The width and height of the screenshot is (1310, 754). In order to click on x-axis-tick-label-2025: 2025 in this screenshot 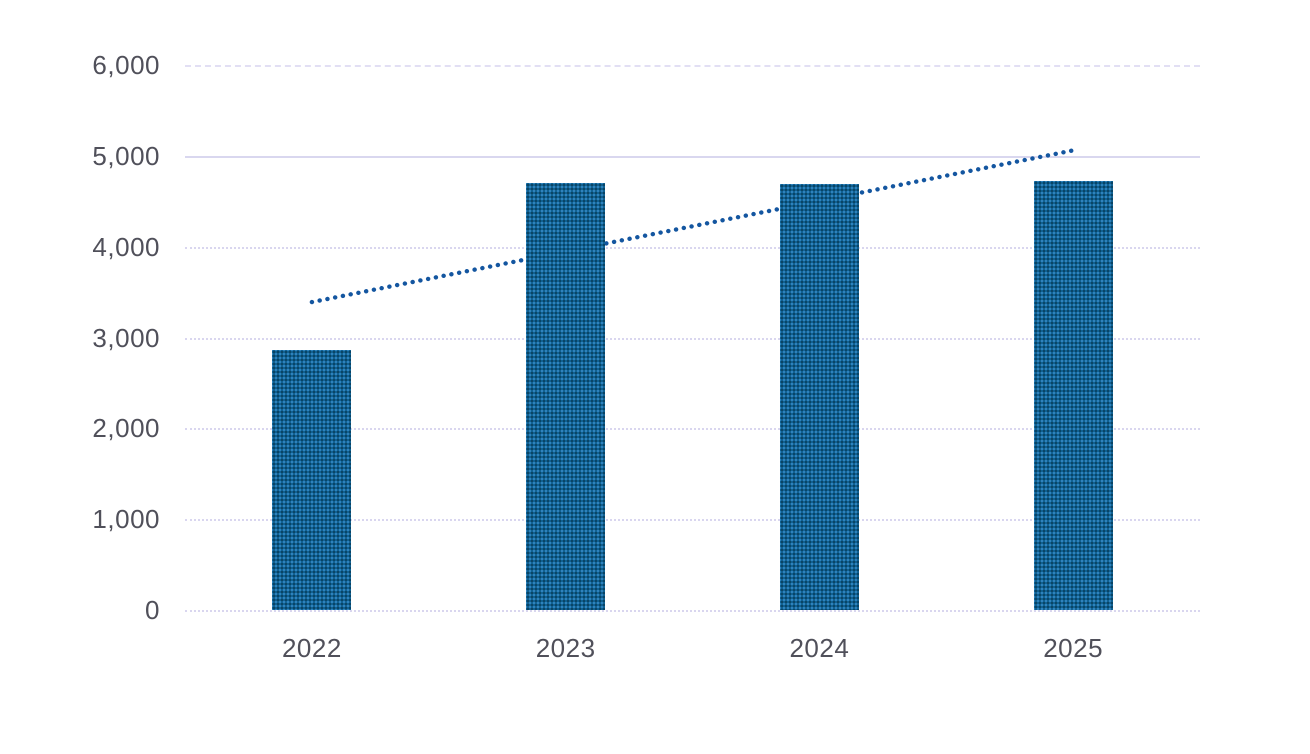, I will do `click(1073, 648)`.